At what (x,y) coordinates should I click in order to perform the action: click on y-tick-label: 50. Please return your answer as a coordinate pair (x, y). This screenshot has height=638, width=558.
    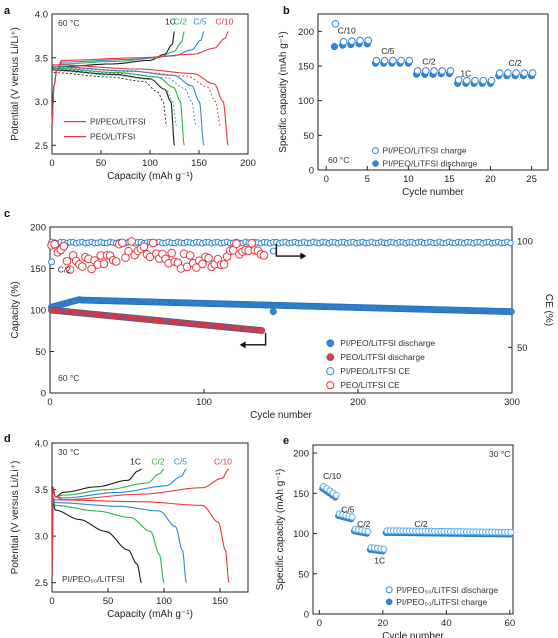
    Looking at the image, I should click on (303, 574).